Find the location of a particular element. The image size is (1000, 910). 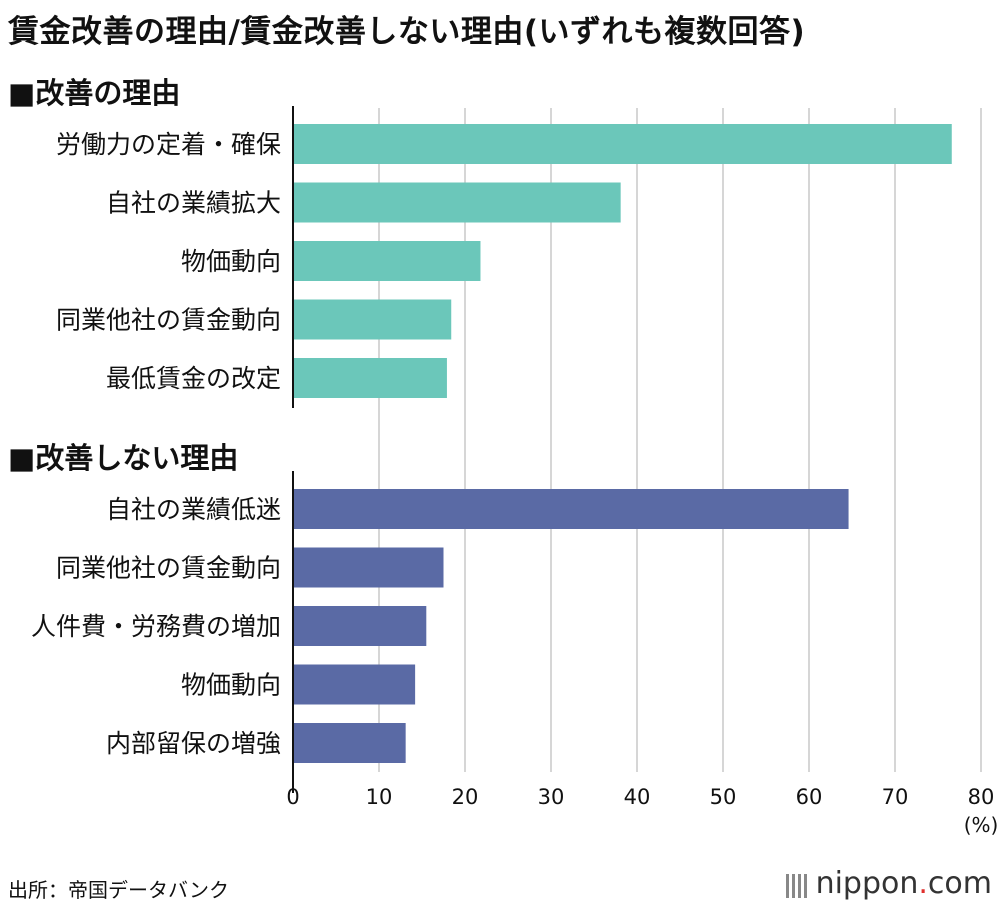

category-label: 人件費・労務費の増加 is located at coordinates (156, 626).